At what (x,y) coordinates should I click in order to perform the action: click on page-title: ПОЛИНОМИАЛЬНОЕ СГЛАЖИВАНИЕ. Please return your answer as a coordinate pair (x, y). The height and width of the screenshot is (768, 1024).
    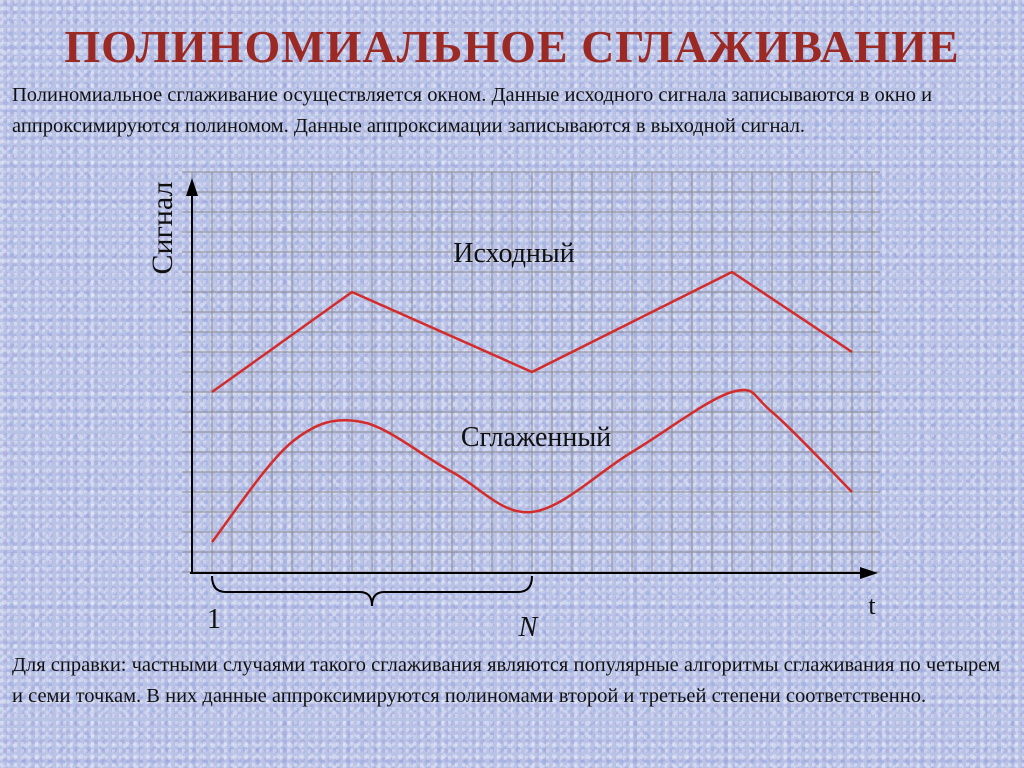
    Looking at the image, I should click on (512, 46).